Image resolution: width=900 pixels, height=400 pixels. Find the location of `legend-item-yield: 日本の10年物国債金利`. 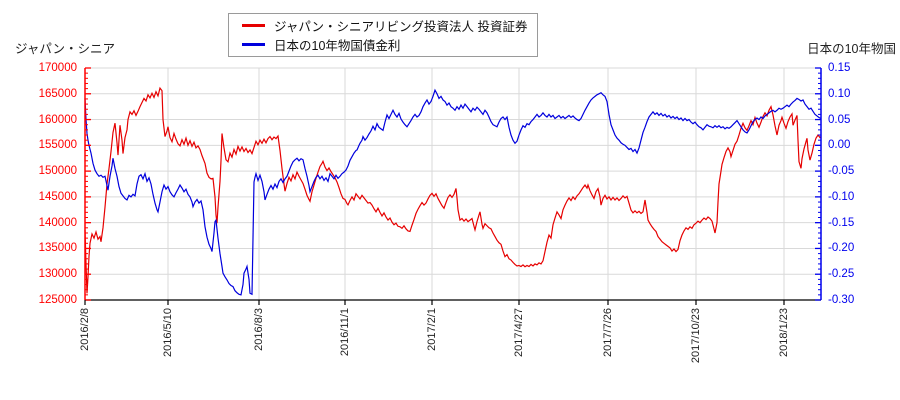

legend-item-yield: 日本の10年物国債金利 is located at coordinates (383, 45).